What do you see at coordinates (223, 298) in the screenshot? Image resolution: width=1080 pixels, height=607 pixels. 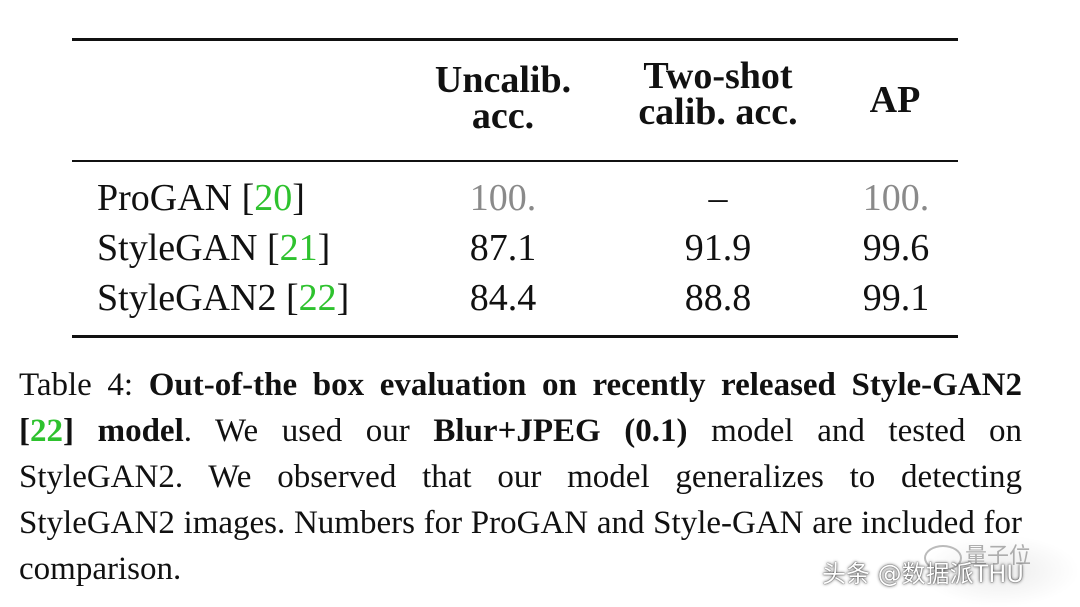 I see `model-name: StyleGAN2 [22]` at bounding box center [223, 298].